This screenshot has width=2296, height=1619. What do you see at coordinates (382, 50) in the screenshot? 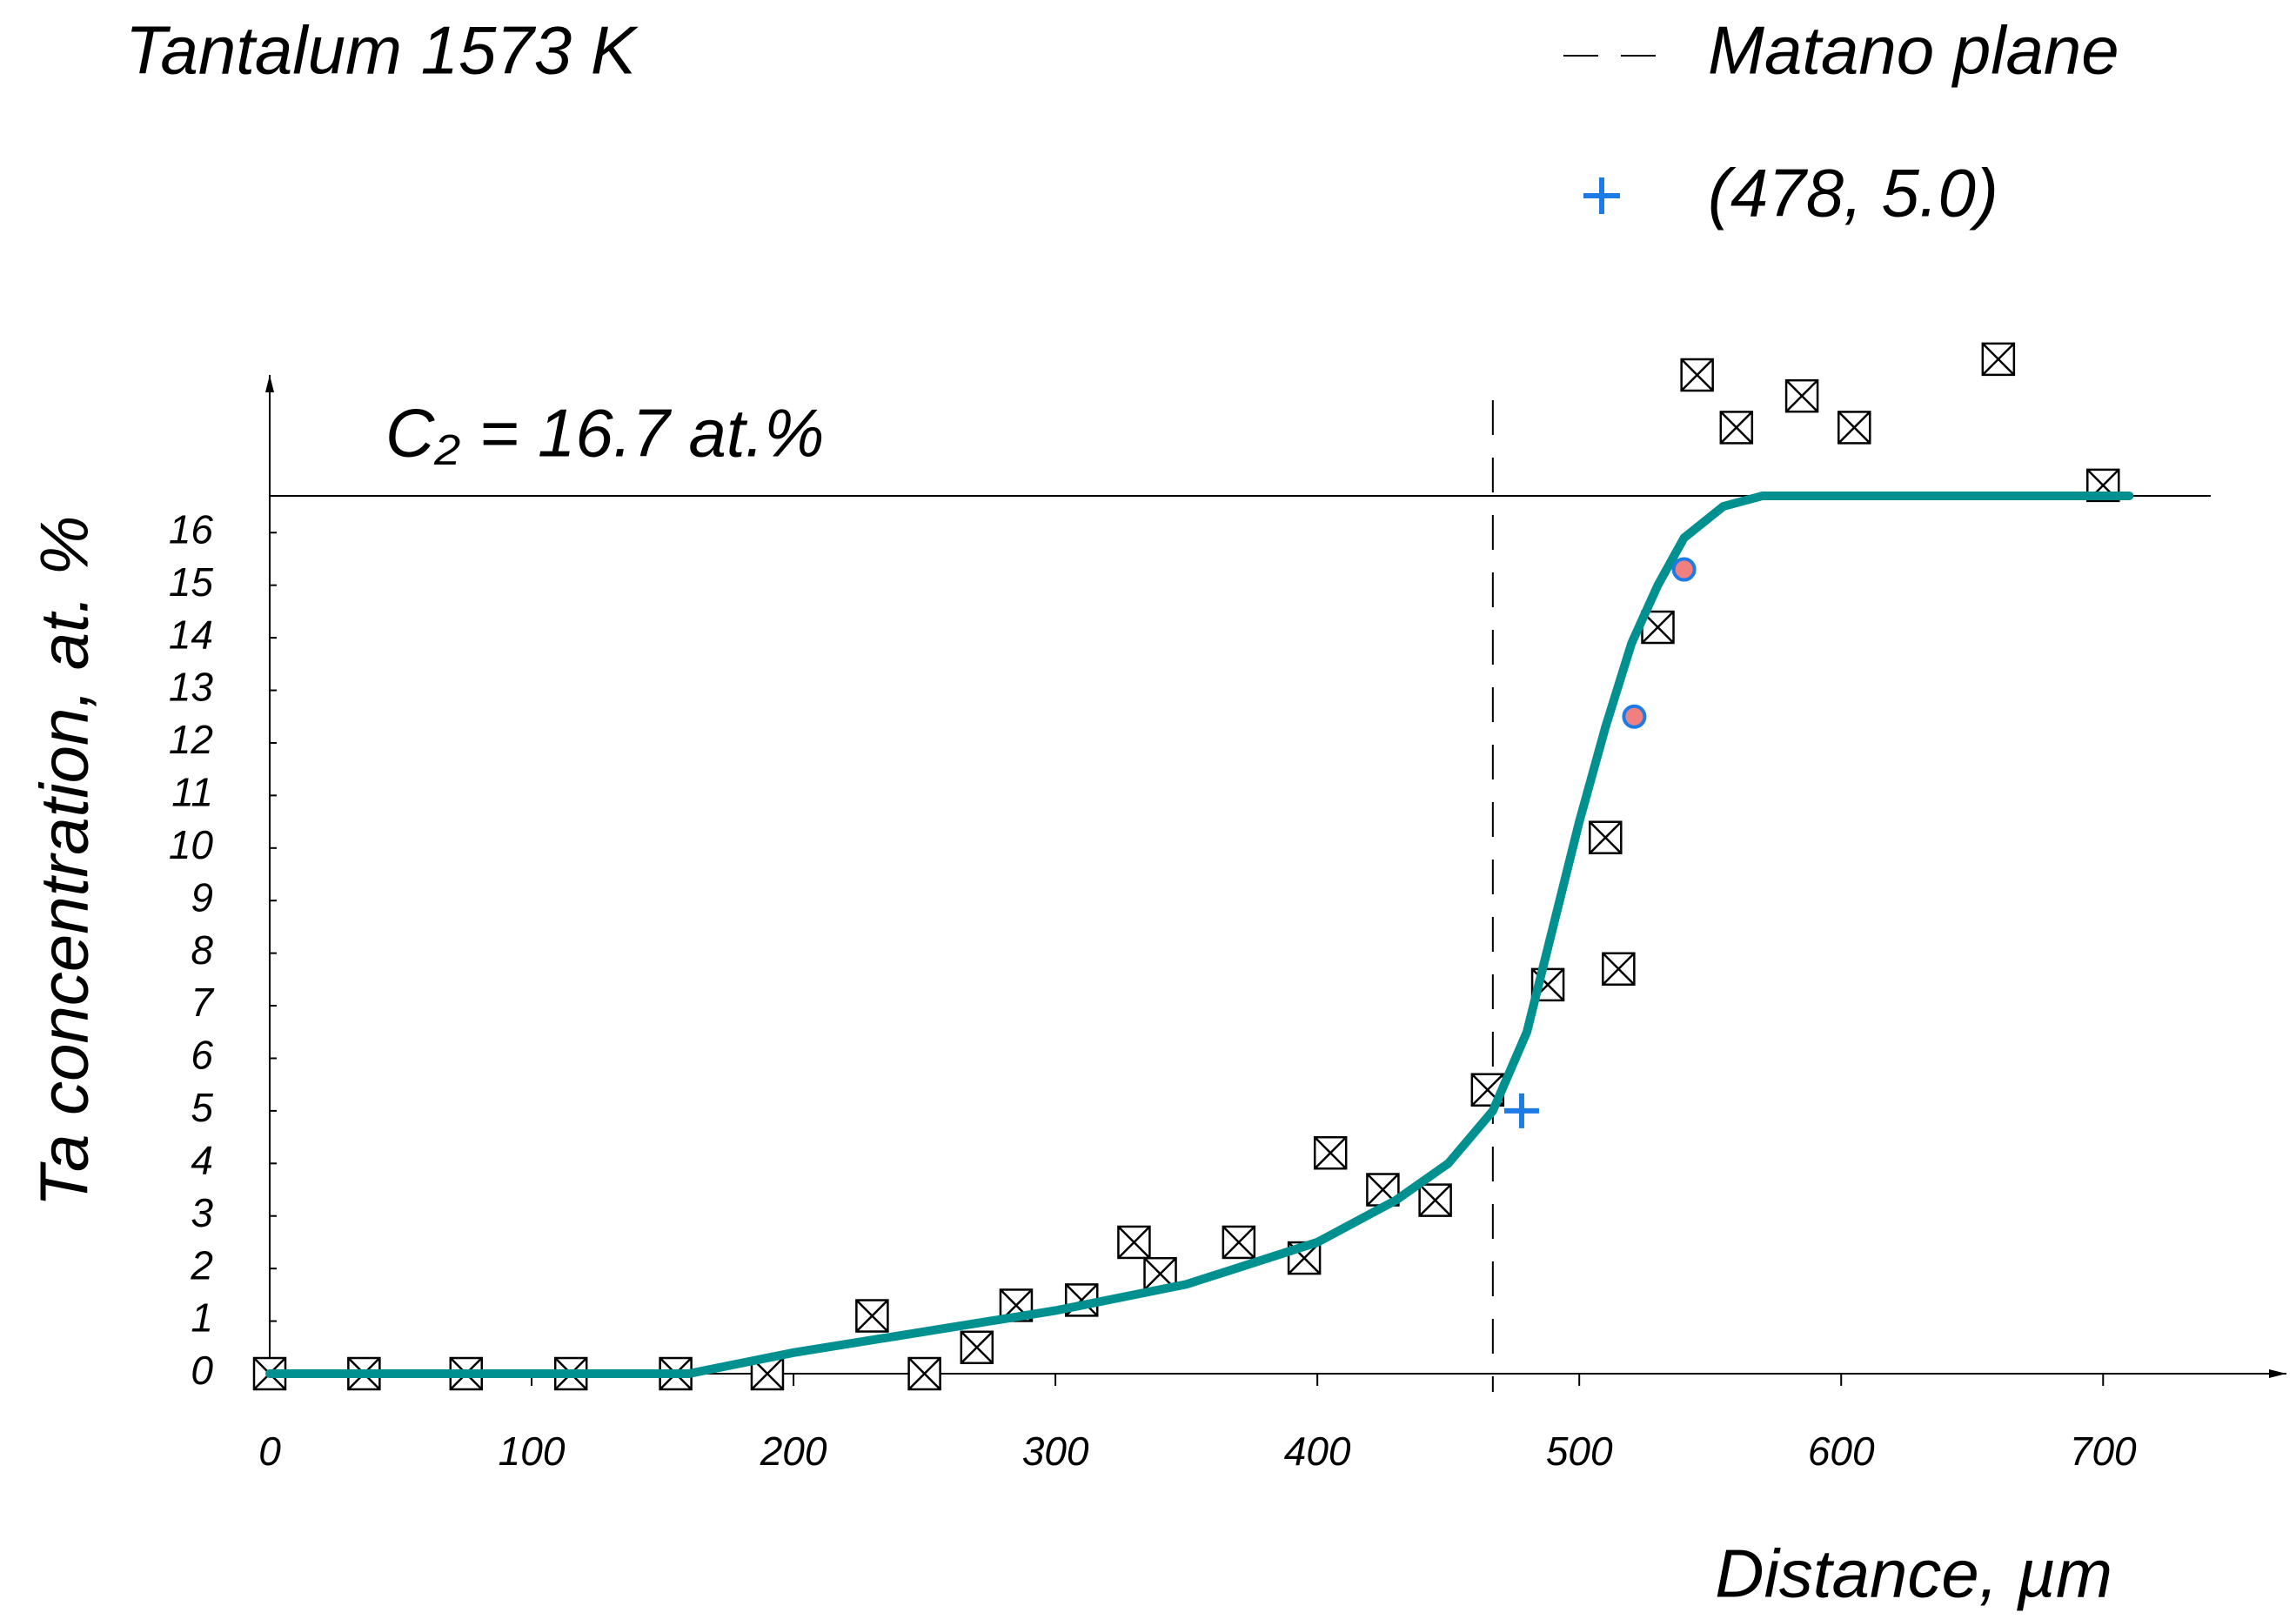
I see `chart-title: Tantalum 1573 K` at bounding box center [382, 50].